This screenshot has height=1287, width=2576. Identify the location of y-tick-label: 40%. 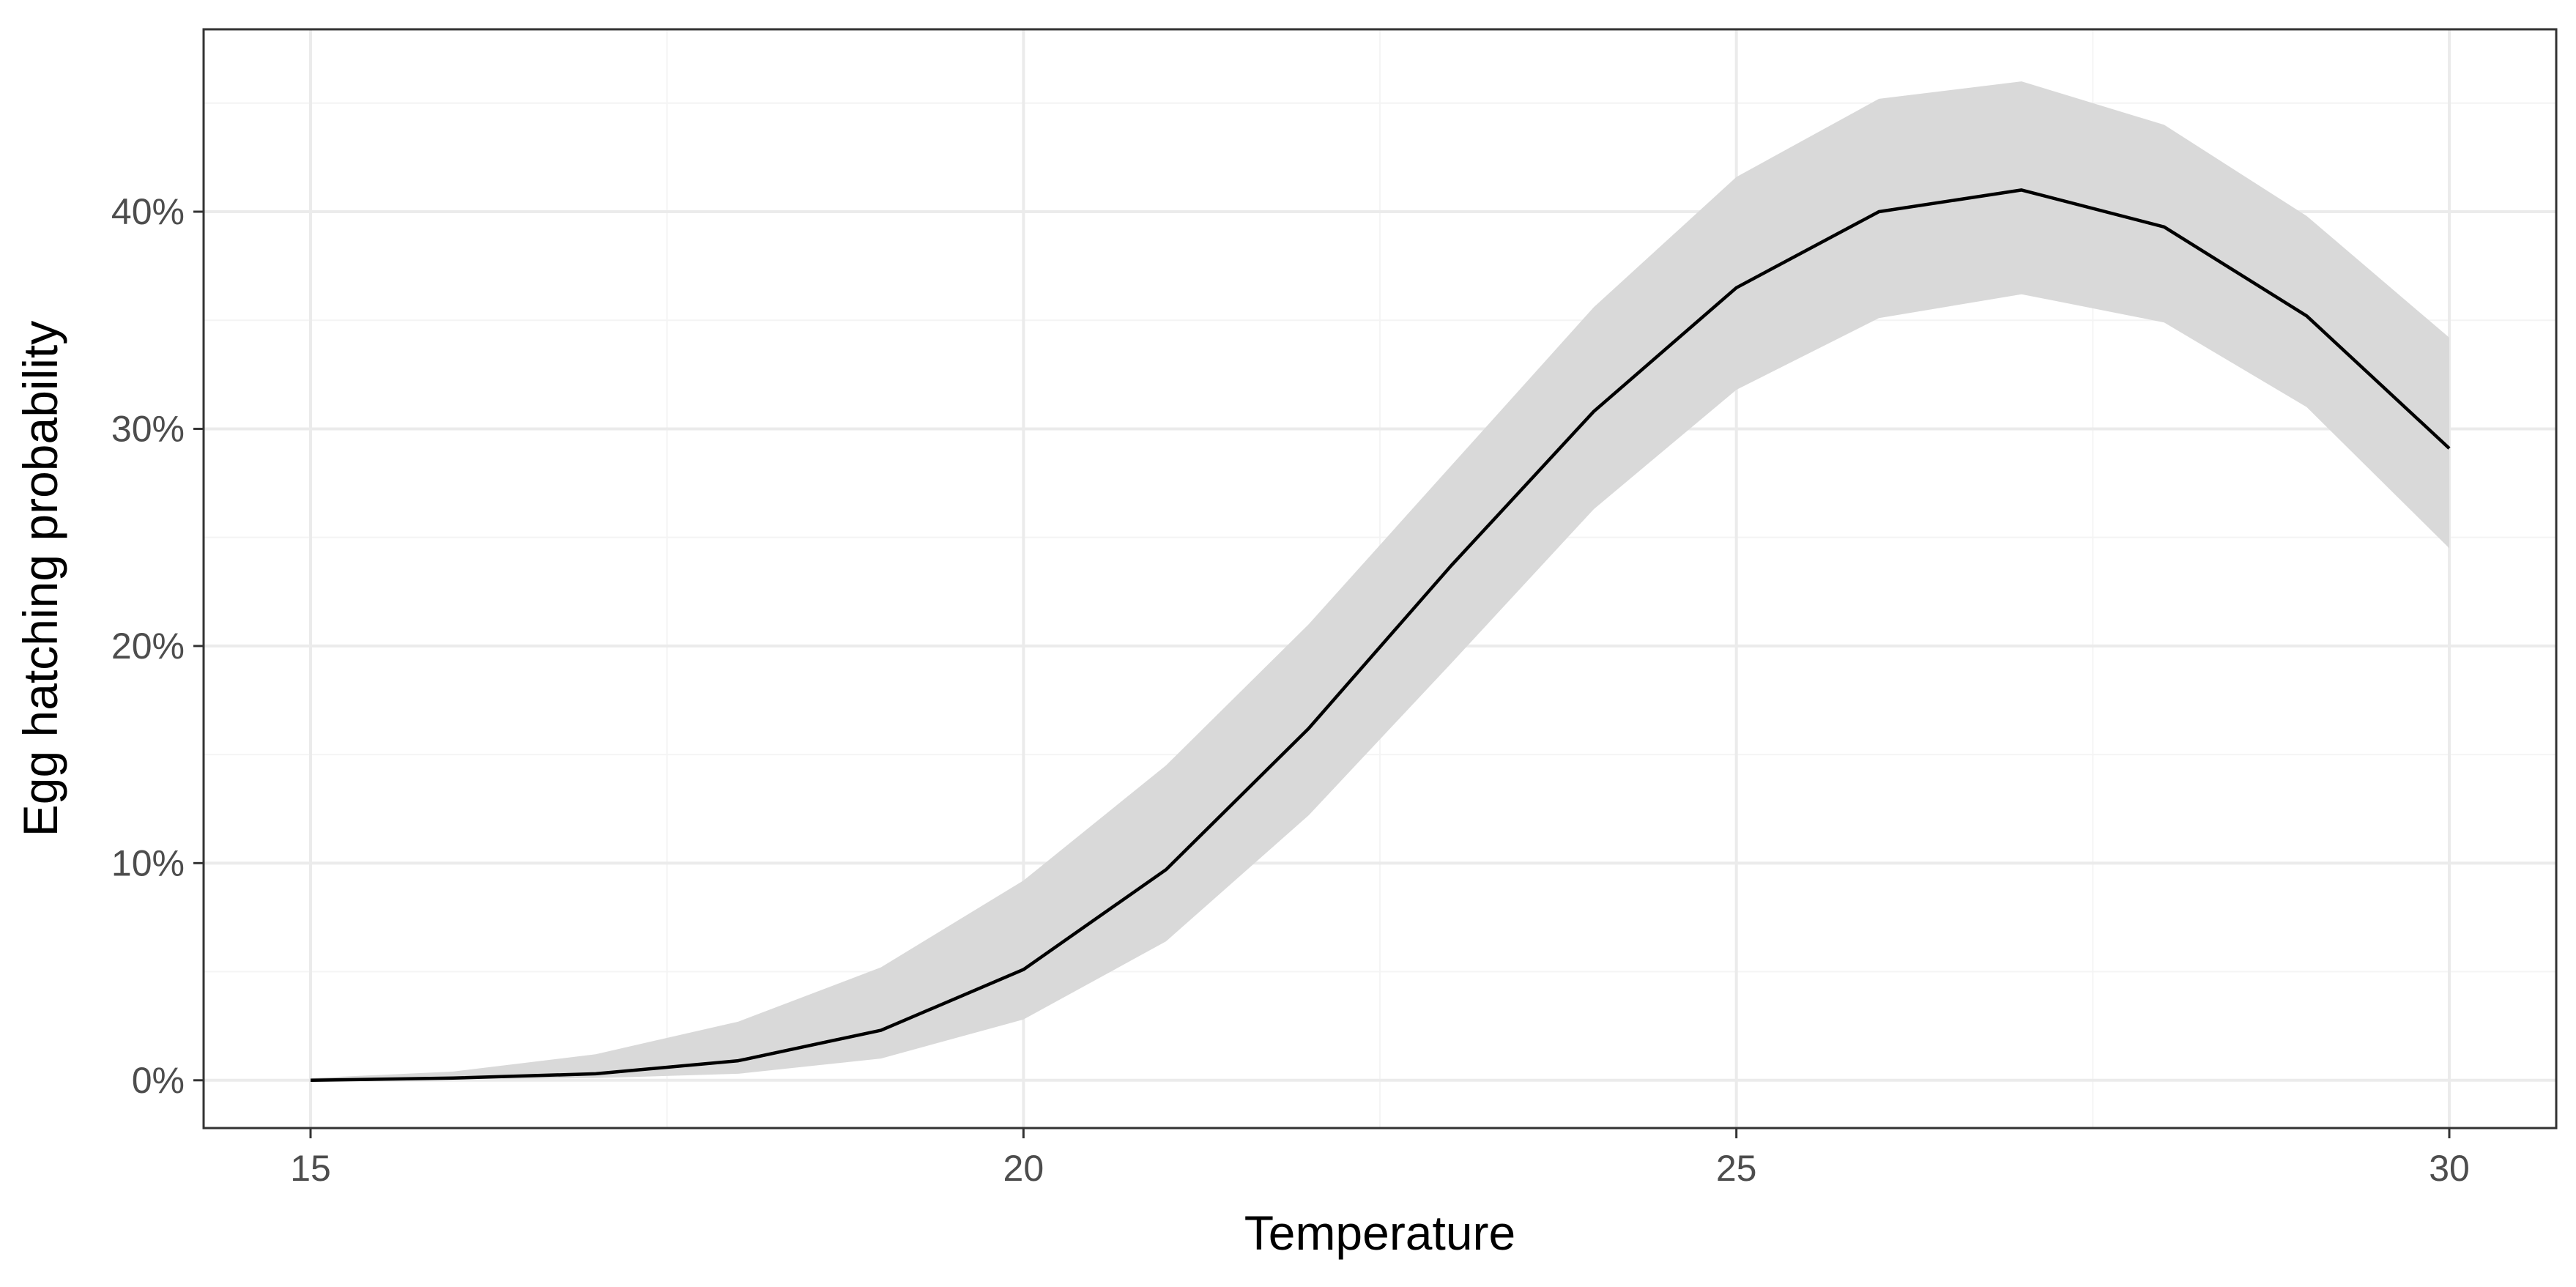
(148, 211).